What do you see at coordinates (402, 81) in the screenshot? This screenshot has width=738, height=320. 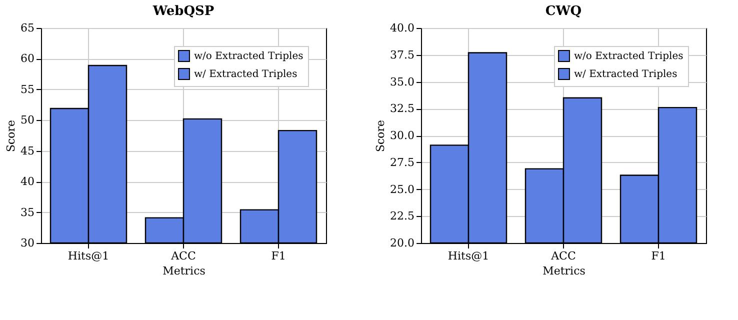 I see `y-tick-label: 35.0` at bounding box center [402, 81].